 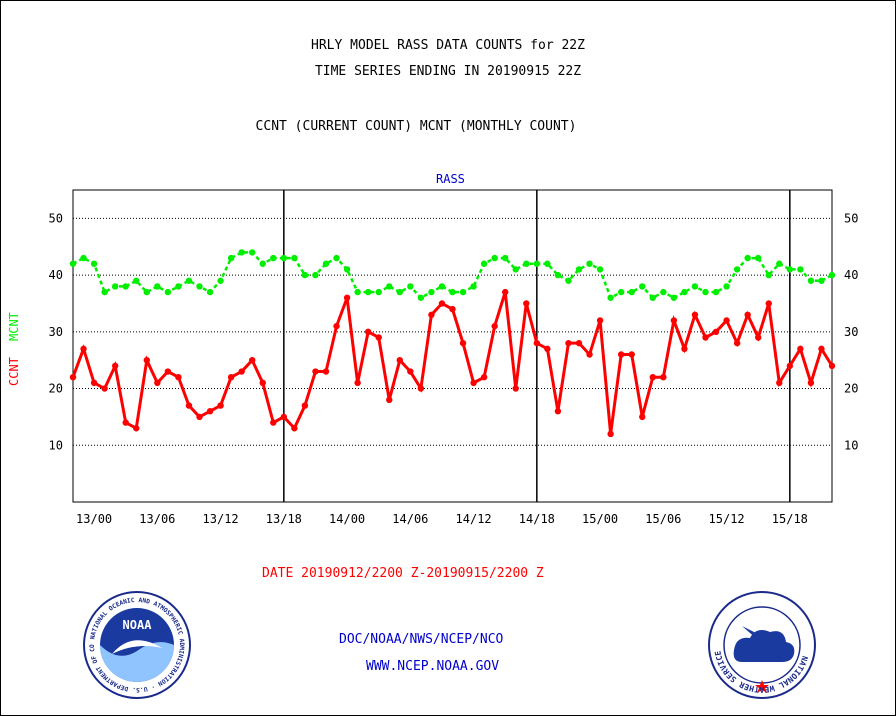 I want to click on y-tick-left-3: 40, so click(x=56, y=275).